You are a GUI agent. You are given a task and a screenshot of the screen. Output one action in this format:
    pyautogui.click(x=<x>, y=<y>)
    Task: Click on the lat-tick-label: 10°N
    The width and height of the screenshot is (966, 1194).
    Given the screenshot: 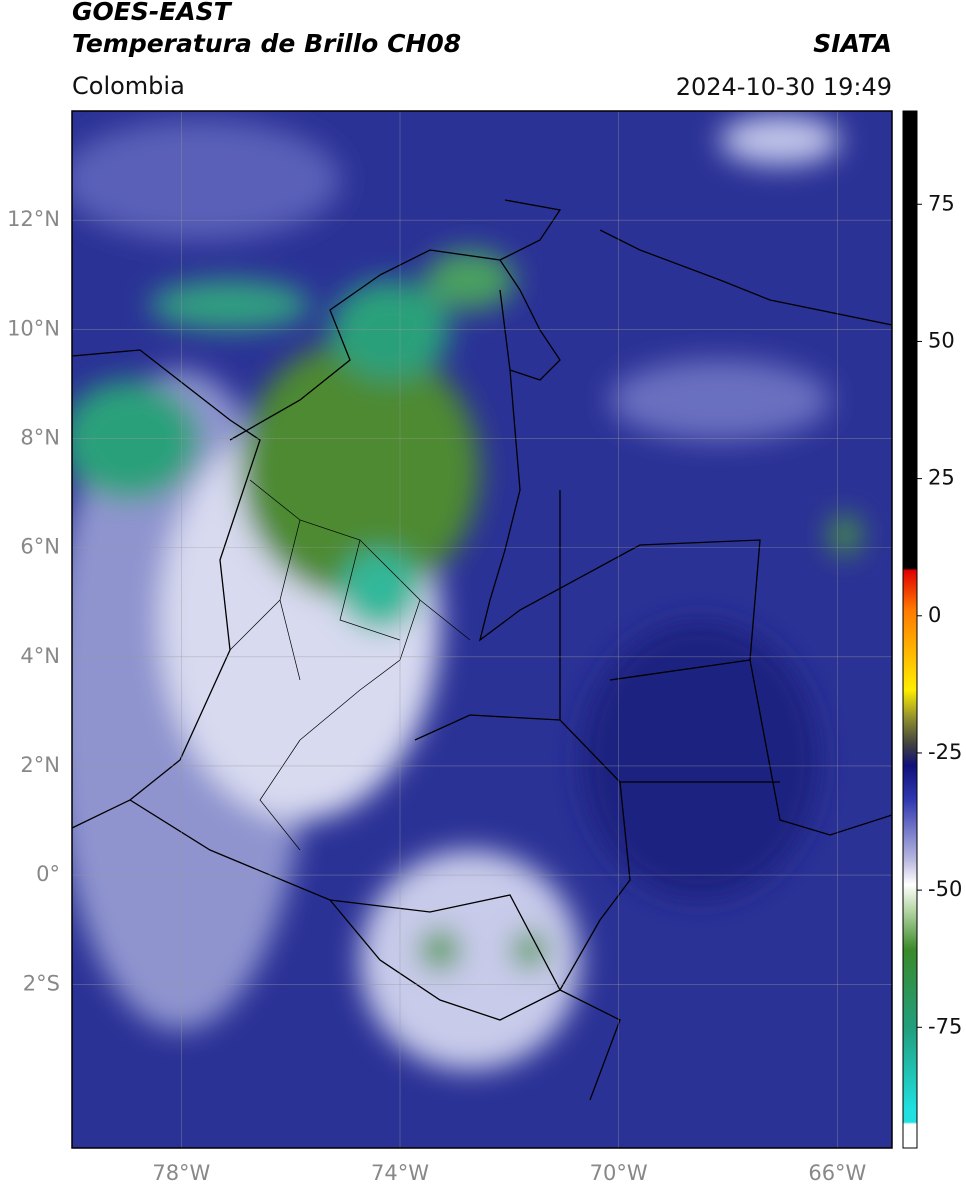 What is the action you would take?
    pyautogui.click(x=33, y=328)
    